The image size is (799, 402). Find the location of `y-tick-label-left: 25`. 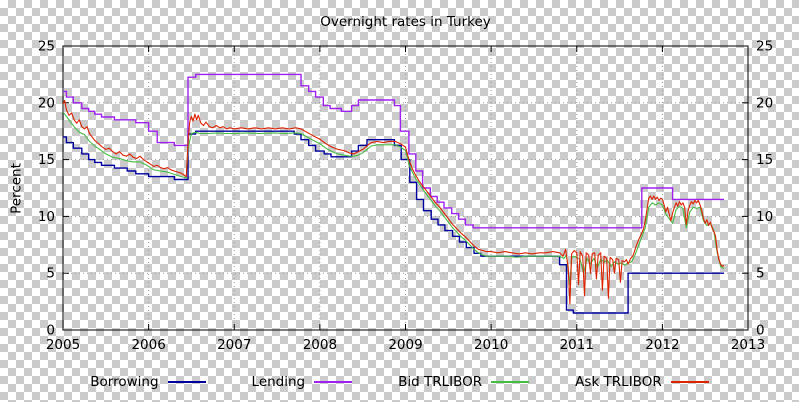

y-tick-label-left: 25 is located at coordinates (46, 47).